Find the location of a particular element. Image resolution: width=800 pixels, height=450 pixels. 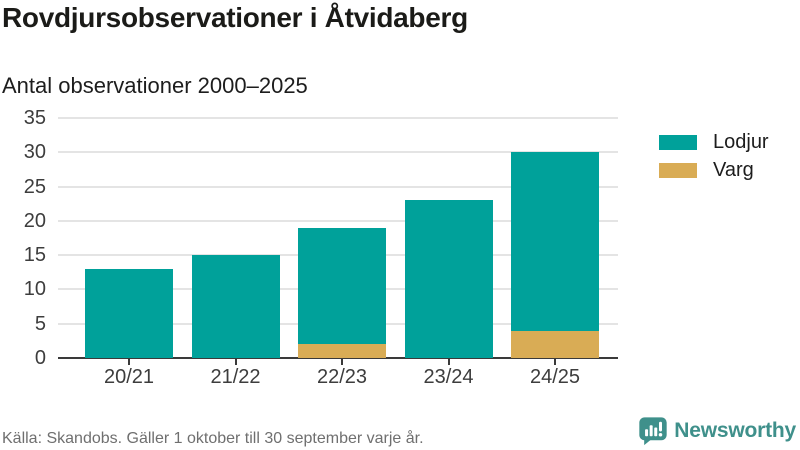

y-axis-tick-label: 25 is located at coordinates (34, 186).